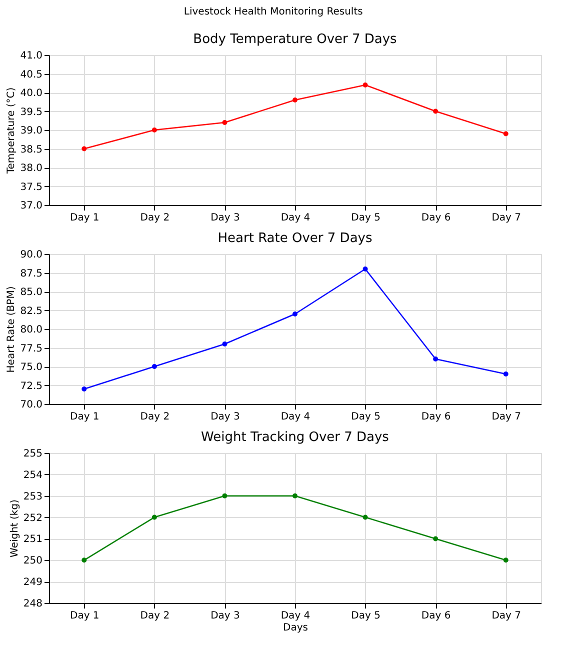 The width and height of the screenshot is (572, 671). Describe the element at coordinates (32, 561) in the screenshot. I see `y-tick-label: 250` at that location.